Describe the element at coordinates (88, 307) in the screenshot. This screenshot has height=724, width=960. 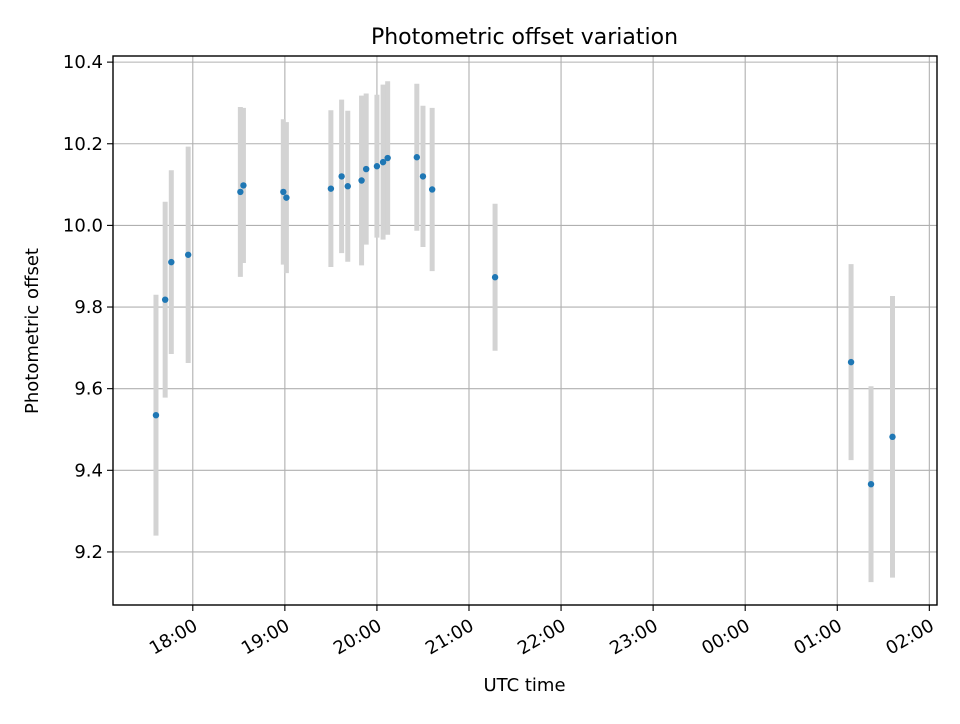
I see `y-tick-label: 9.8` at that location.